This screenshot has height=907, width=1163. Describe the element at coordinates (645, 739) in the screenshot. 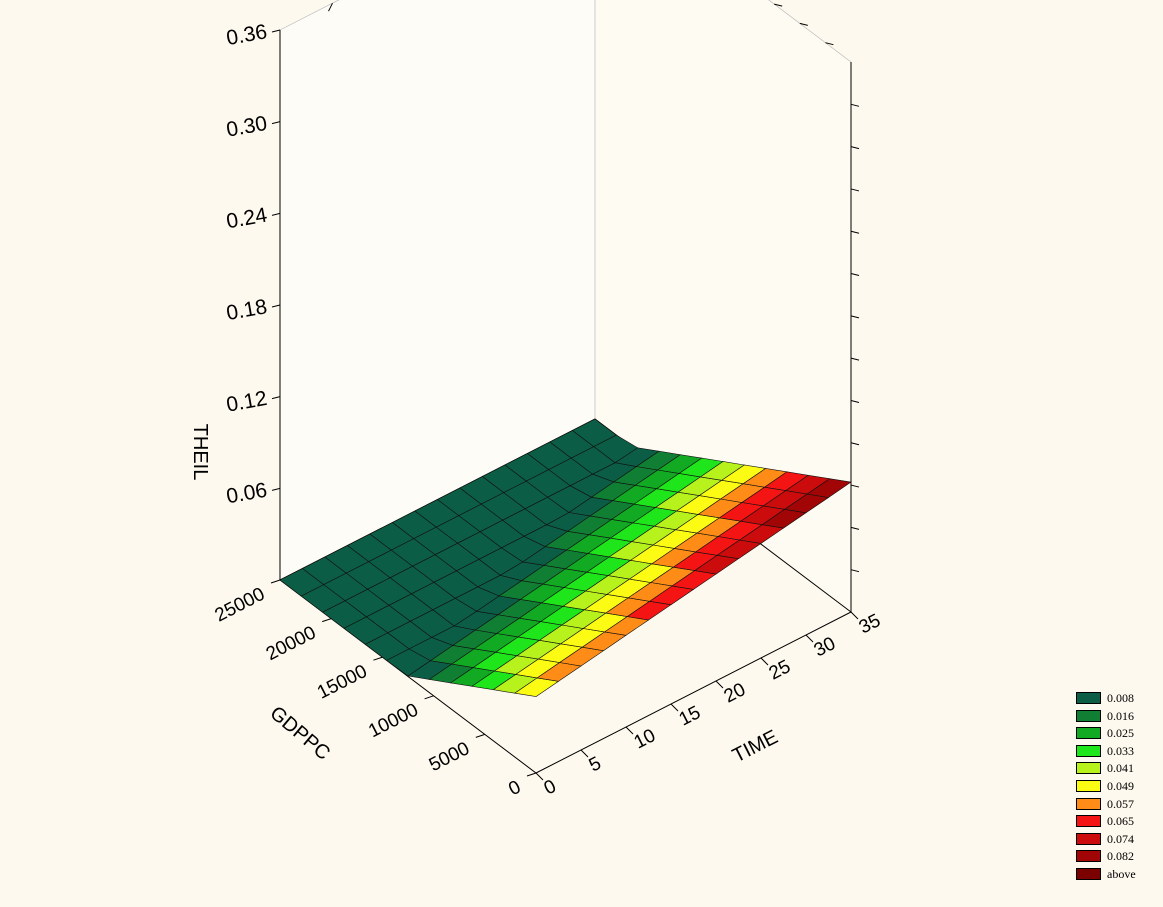

I see `x-tick-label: 10` at that location.